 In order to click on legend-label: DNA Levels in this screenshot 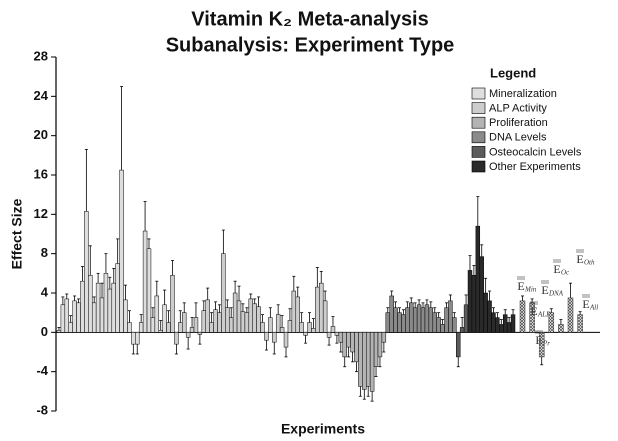, I will do `click(518, 138)`.